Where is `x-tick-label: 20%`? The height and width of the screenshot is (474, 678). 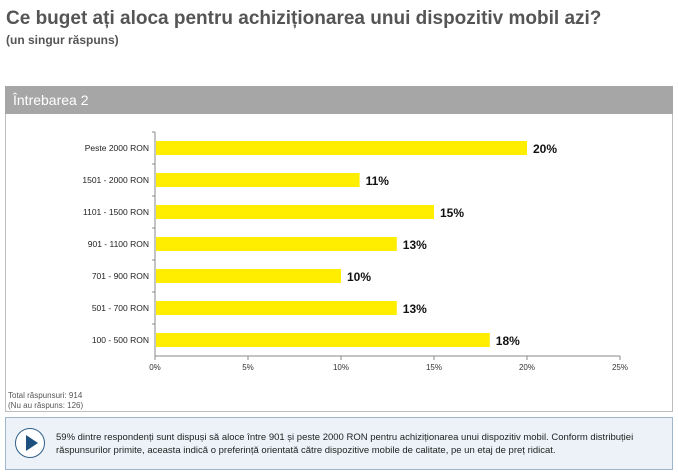 x-tick-label: 20% is located at coordinates (527, 367).